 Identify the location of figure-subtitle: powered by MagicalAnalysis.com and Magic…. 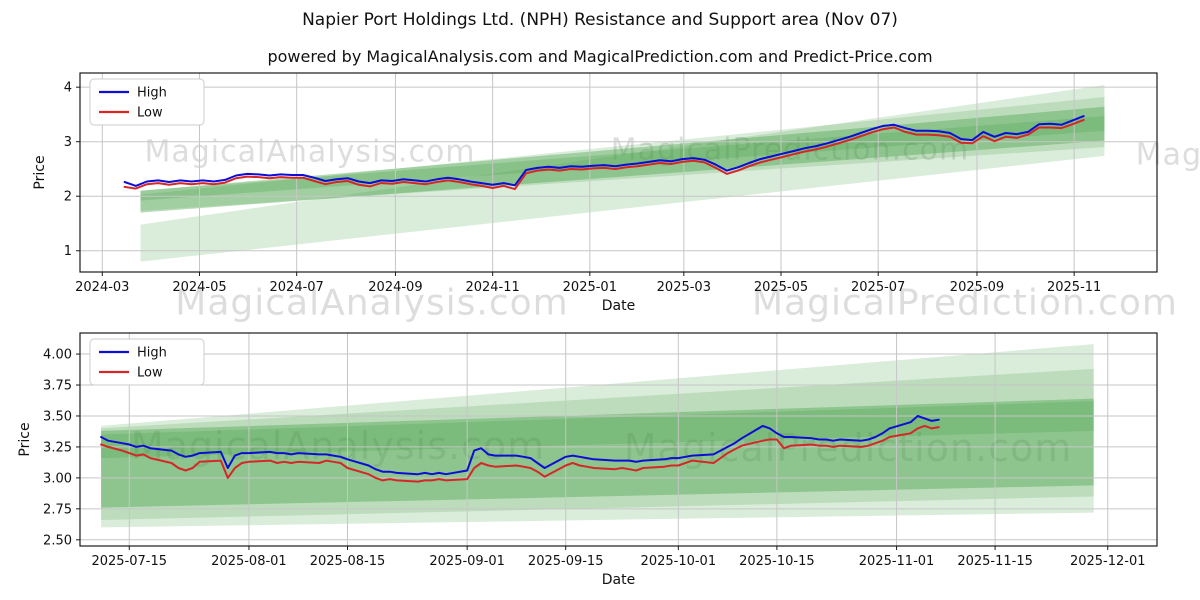
(600, 56).